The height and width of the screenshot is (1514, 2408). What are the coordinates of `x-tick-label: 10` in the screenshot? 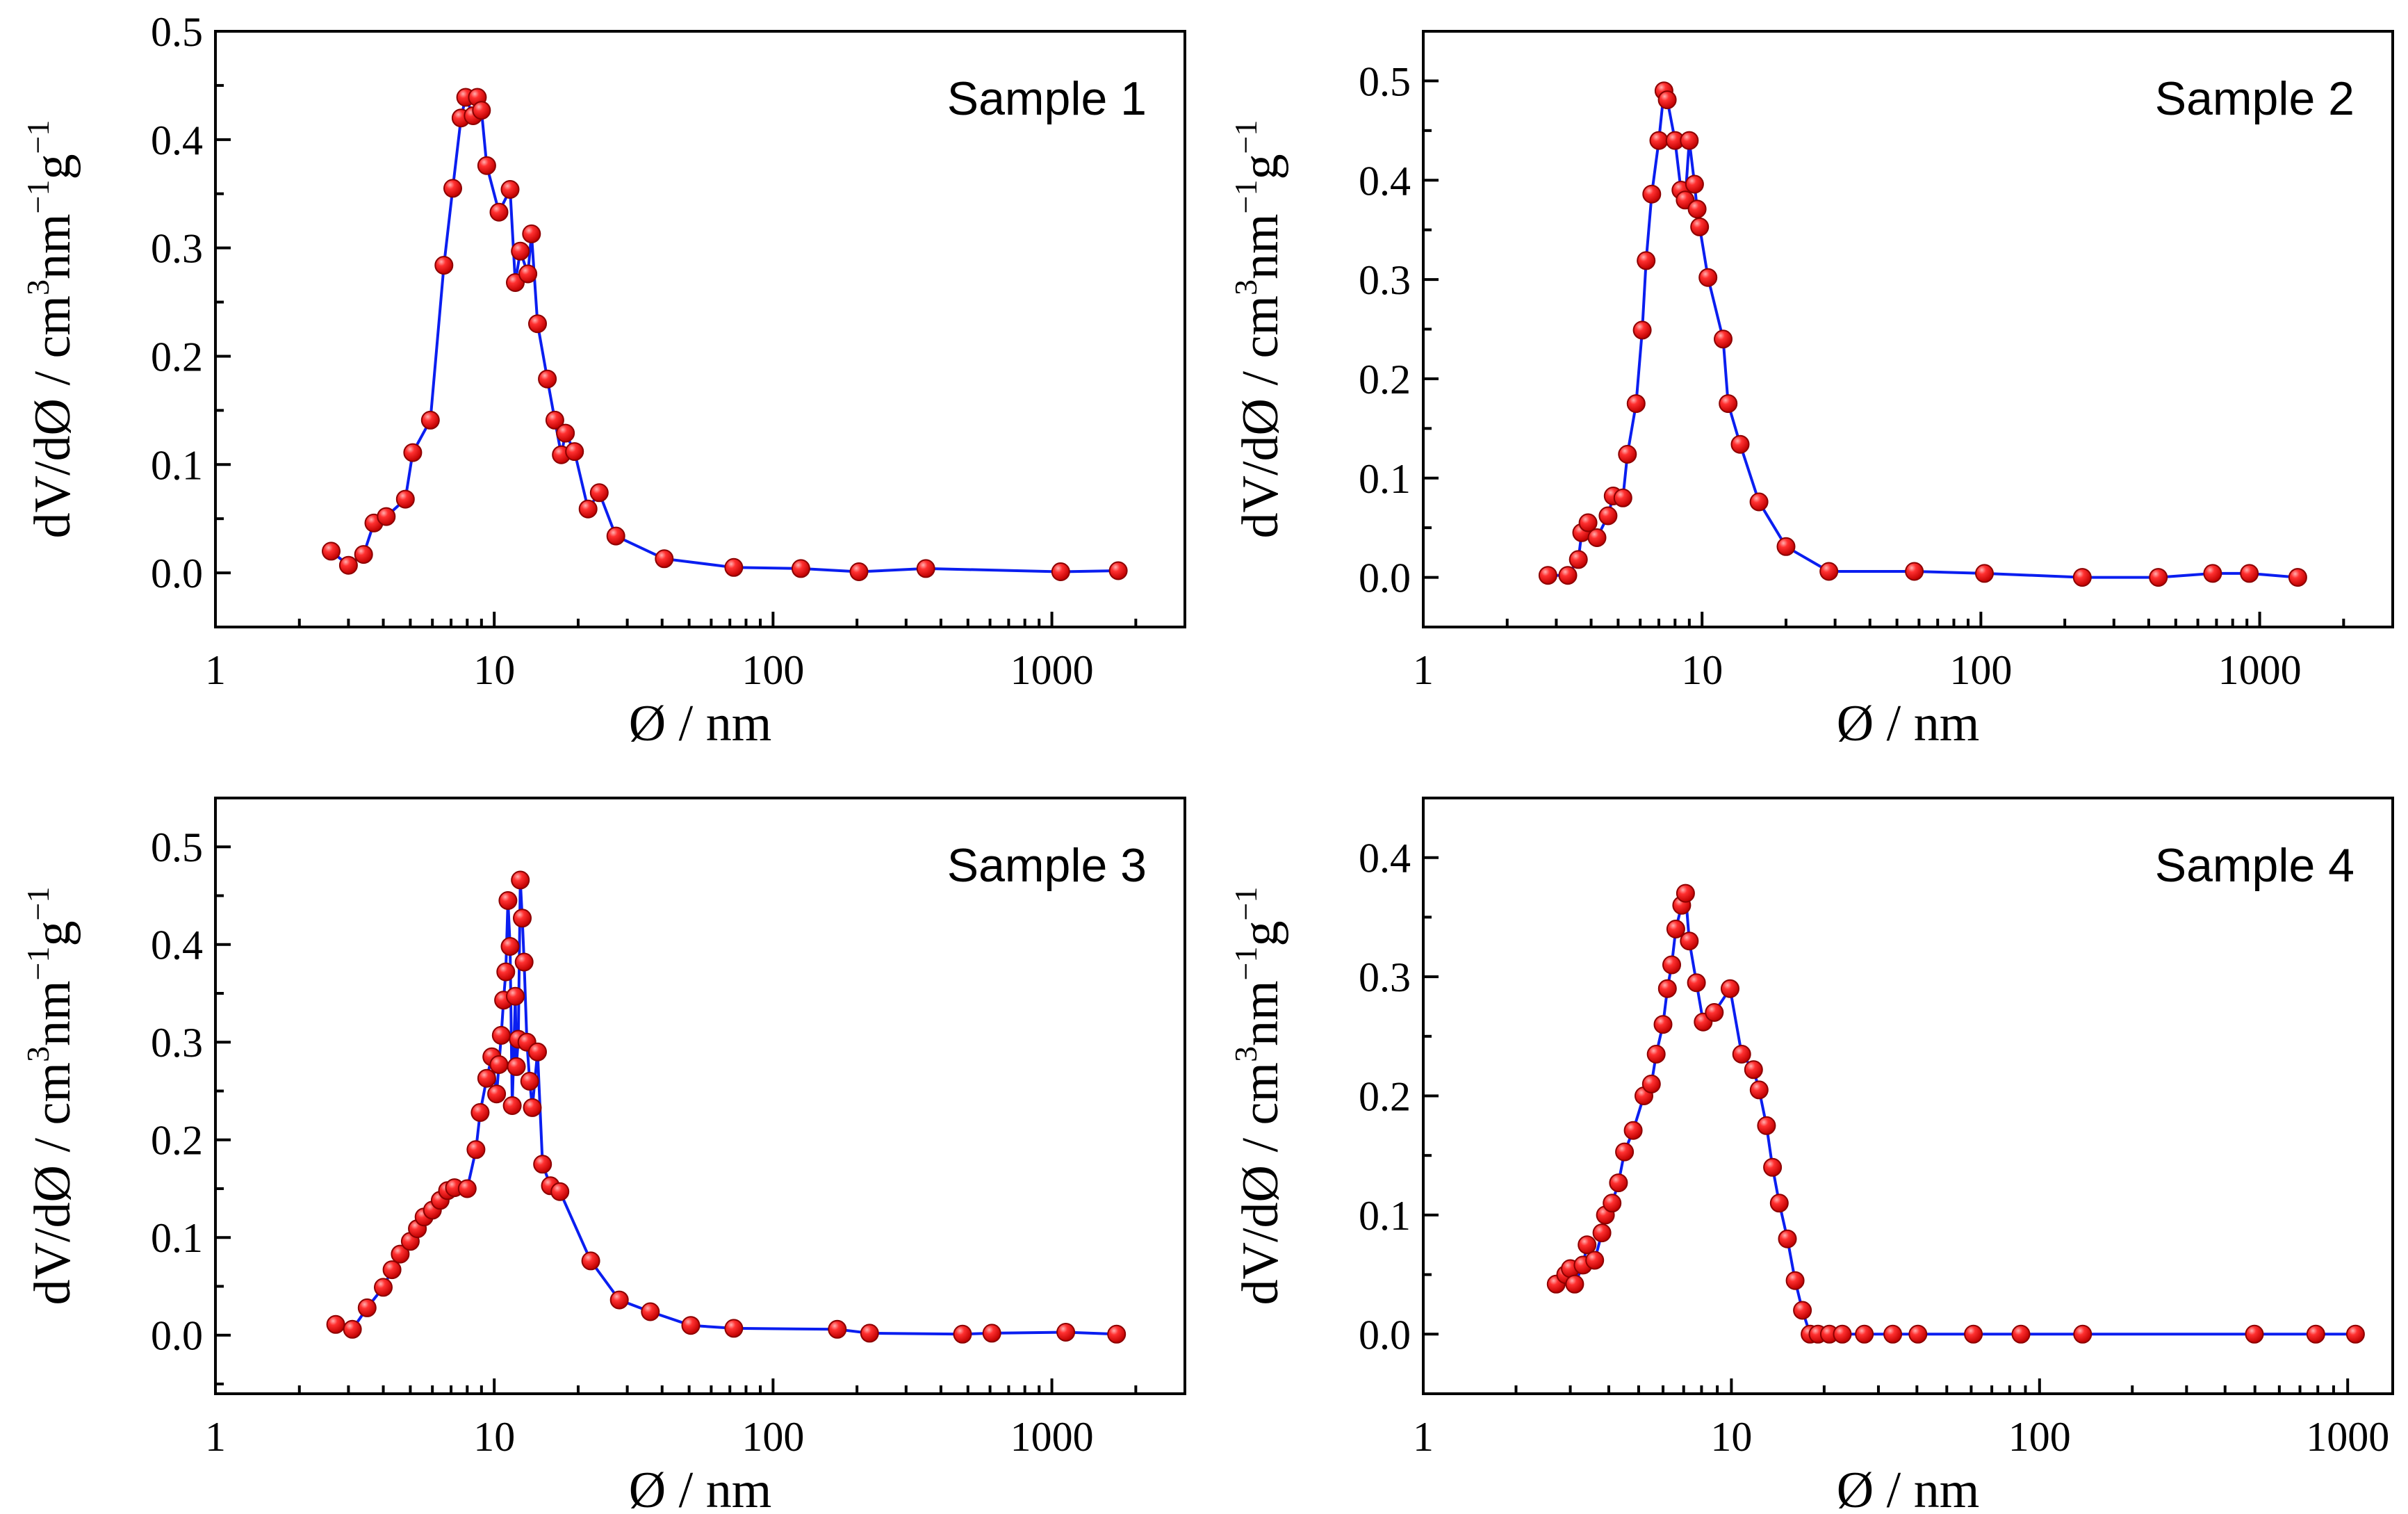 It's located at (494, 1437).